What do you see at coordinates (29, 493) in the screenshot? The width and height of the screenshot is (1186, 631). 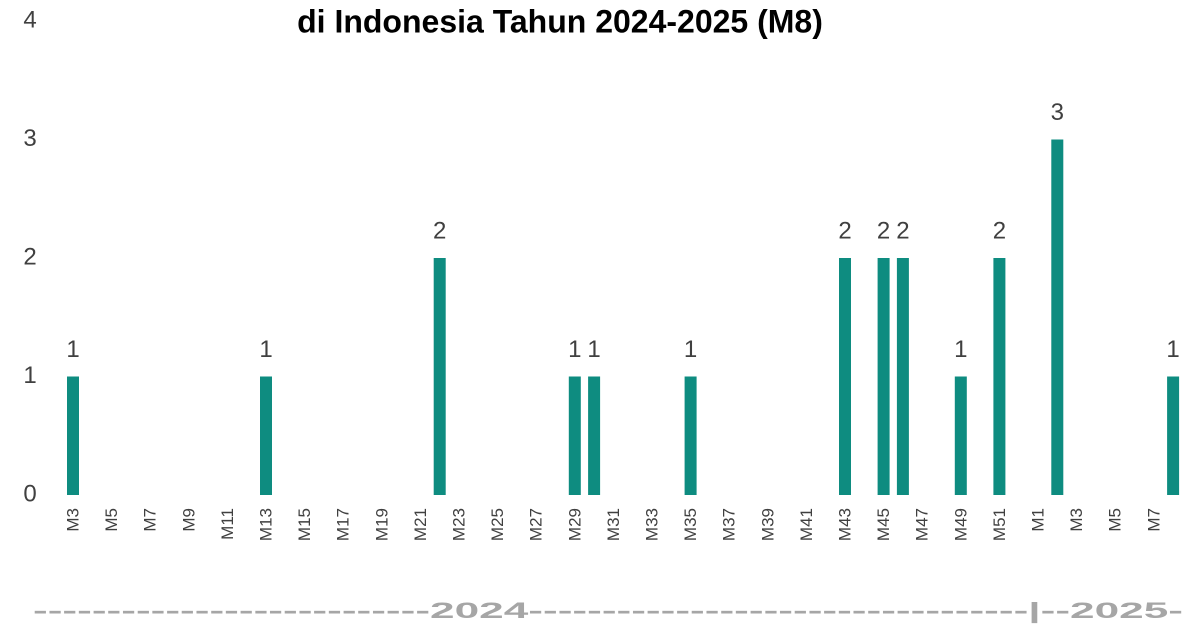 I see `y-tick-label: 0` at bounding box center [29, 493].